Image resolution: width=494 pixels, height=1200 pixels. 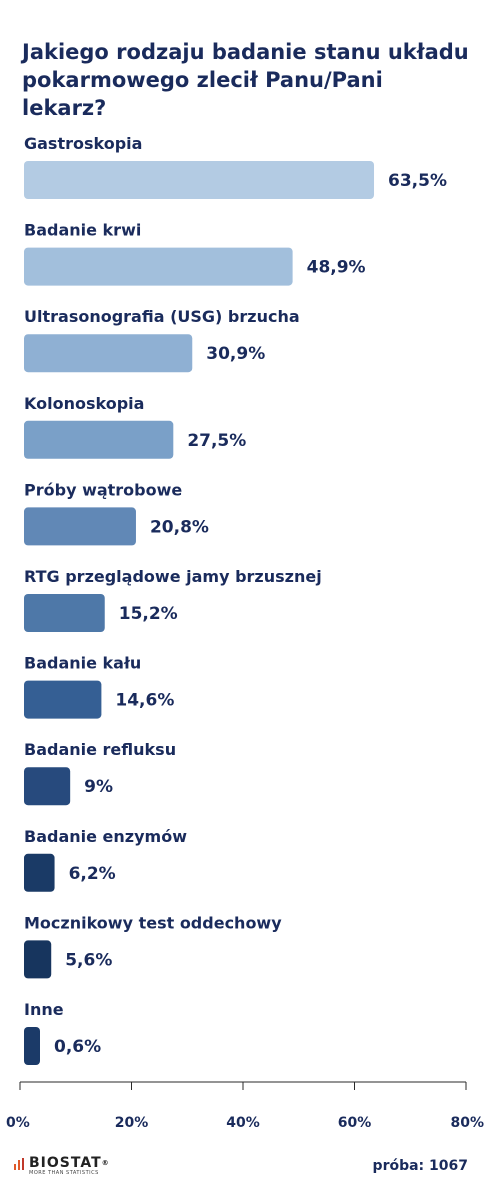 What do you see at coordinates (44, 1009) in the screenshot?
I see `category-label: Inne` at bounding box center [44, 1009].